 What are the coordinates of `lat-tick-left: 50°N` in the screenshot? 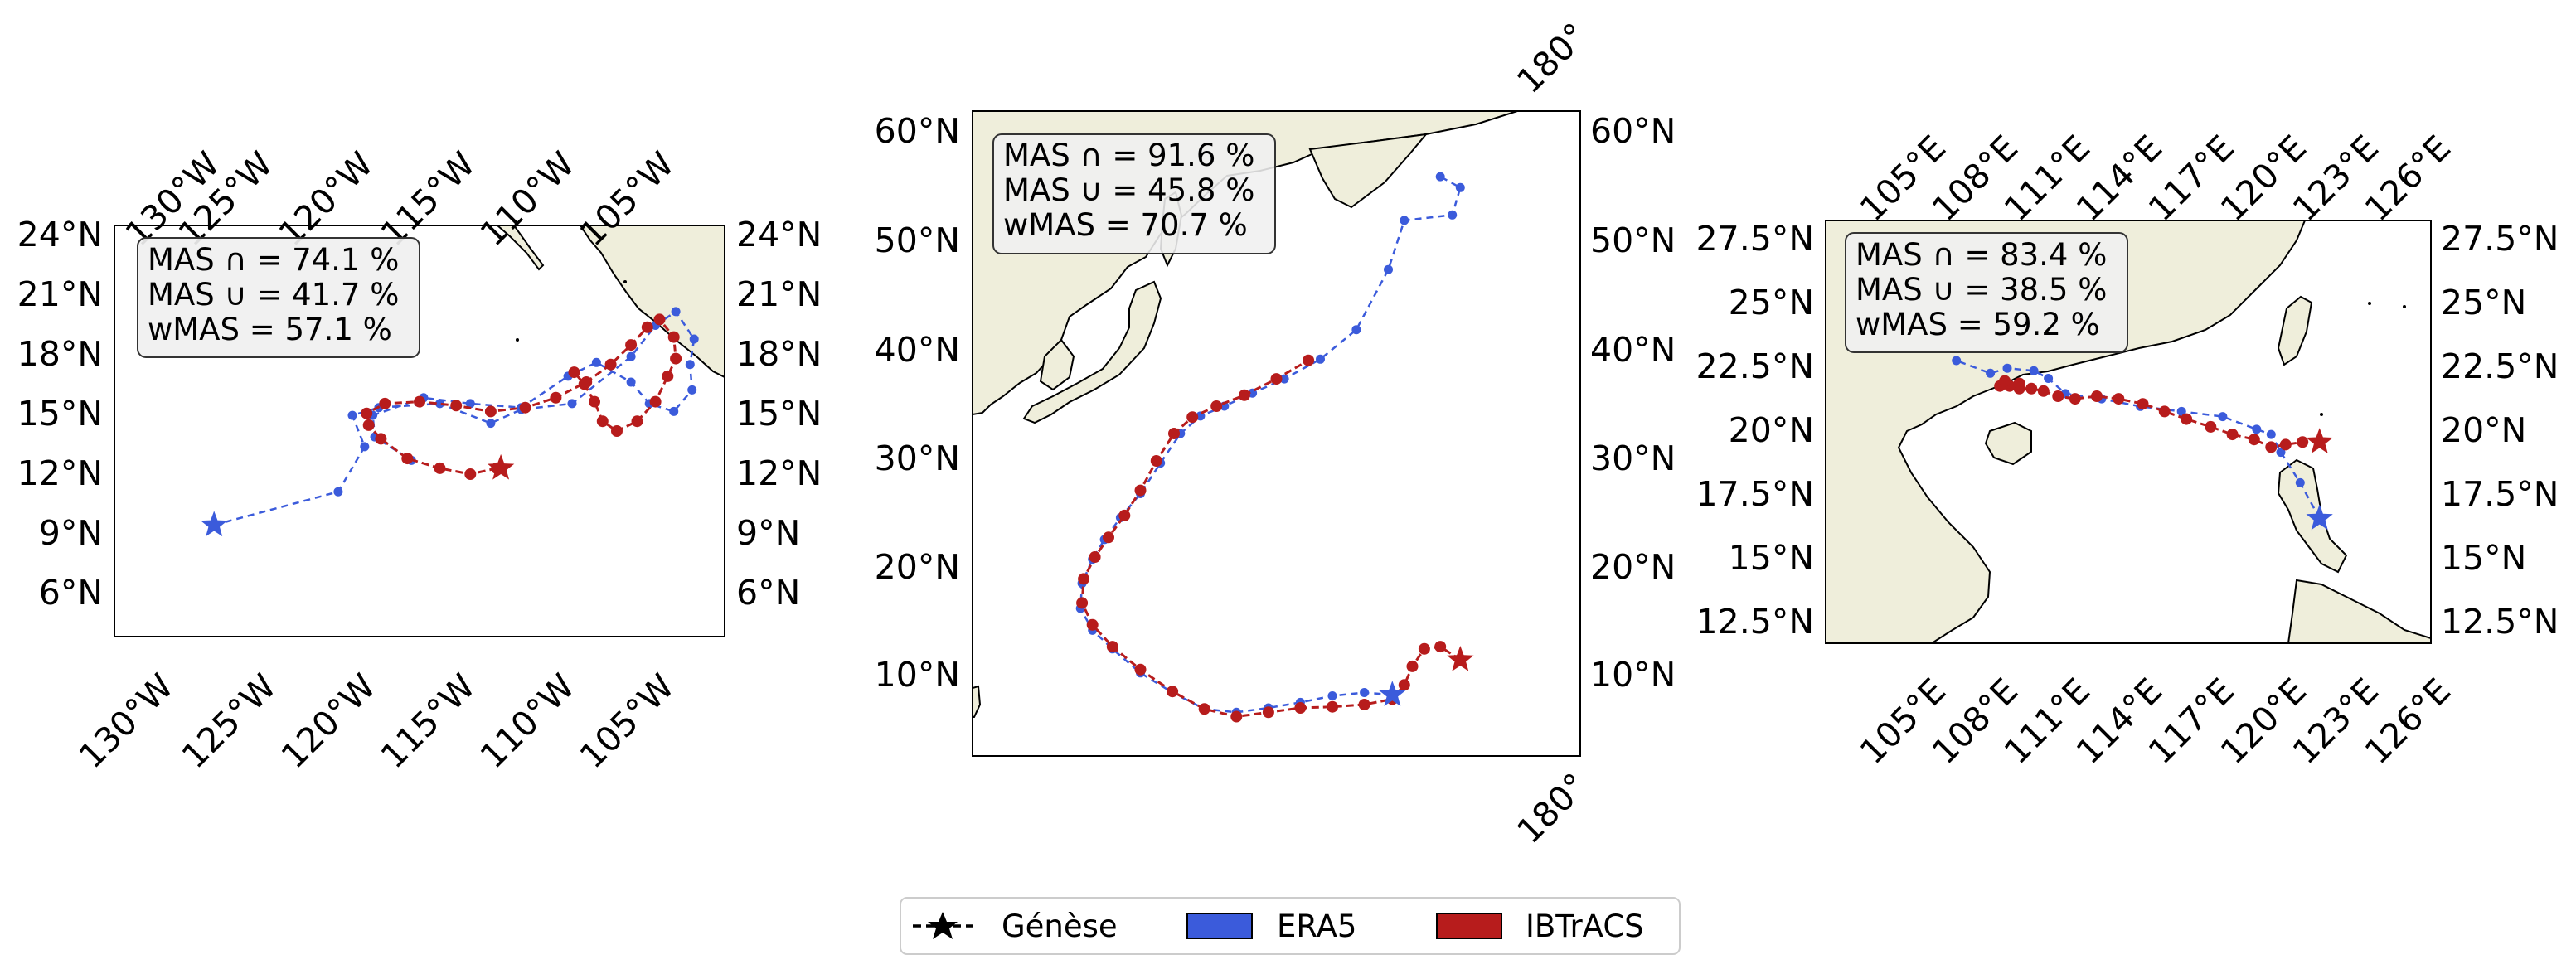 It's located at (917, 240).